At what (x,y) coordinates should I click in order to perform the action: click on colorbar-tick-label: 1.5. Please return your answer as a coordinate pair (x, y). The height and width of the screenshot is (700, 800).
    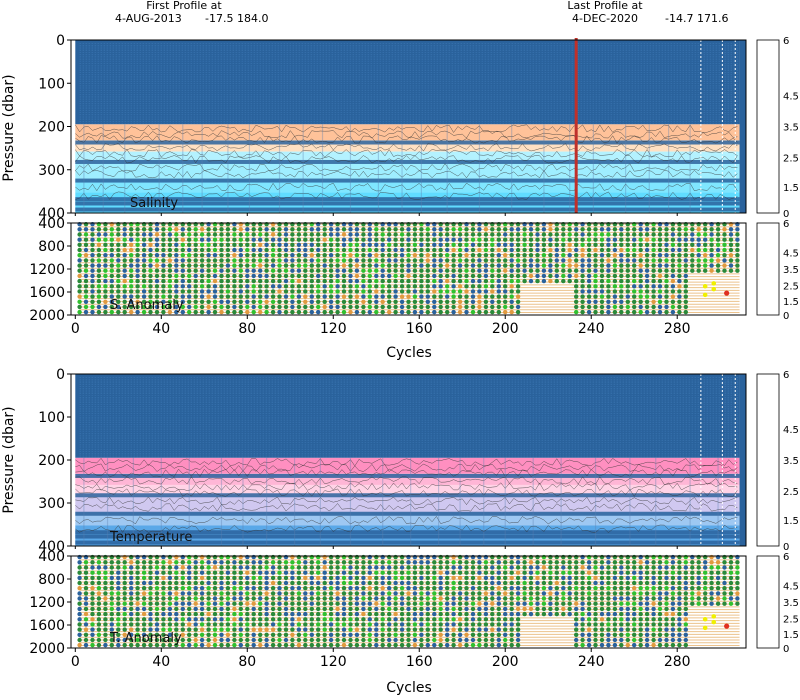
    Looking at the image, I should click on (791, 188).